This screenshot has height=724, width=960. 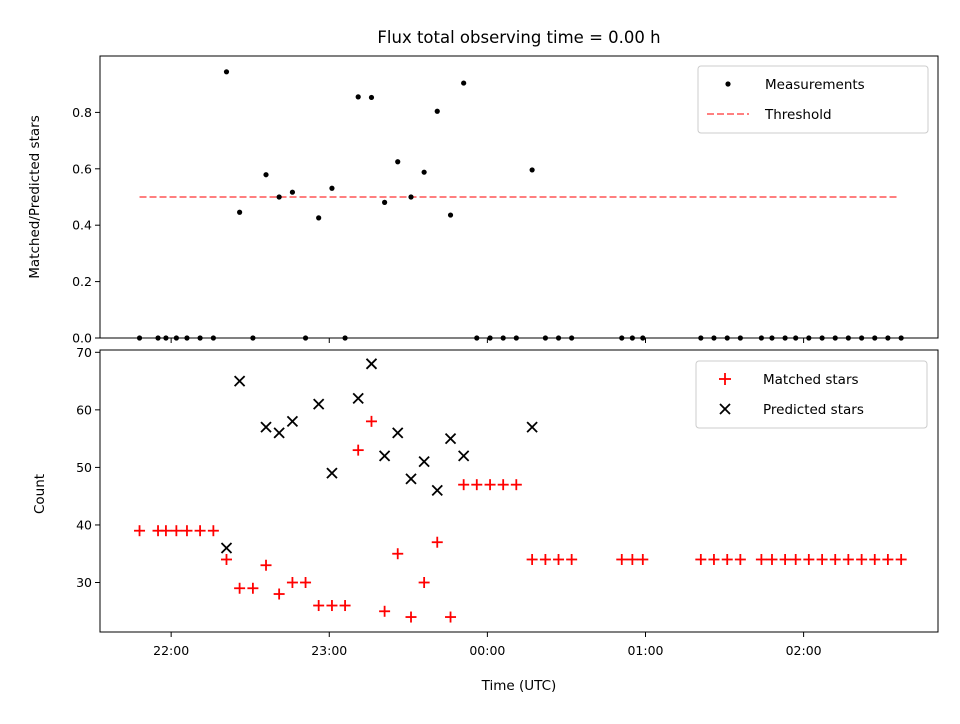 I want to click on bottom-y-tick-label: 70, so click(x=84, y=352).